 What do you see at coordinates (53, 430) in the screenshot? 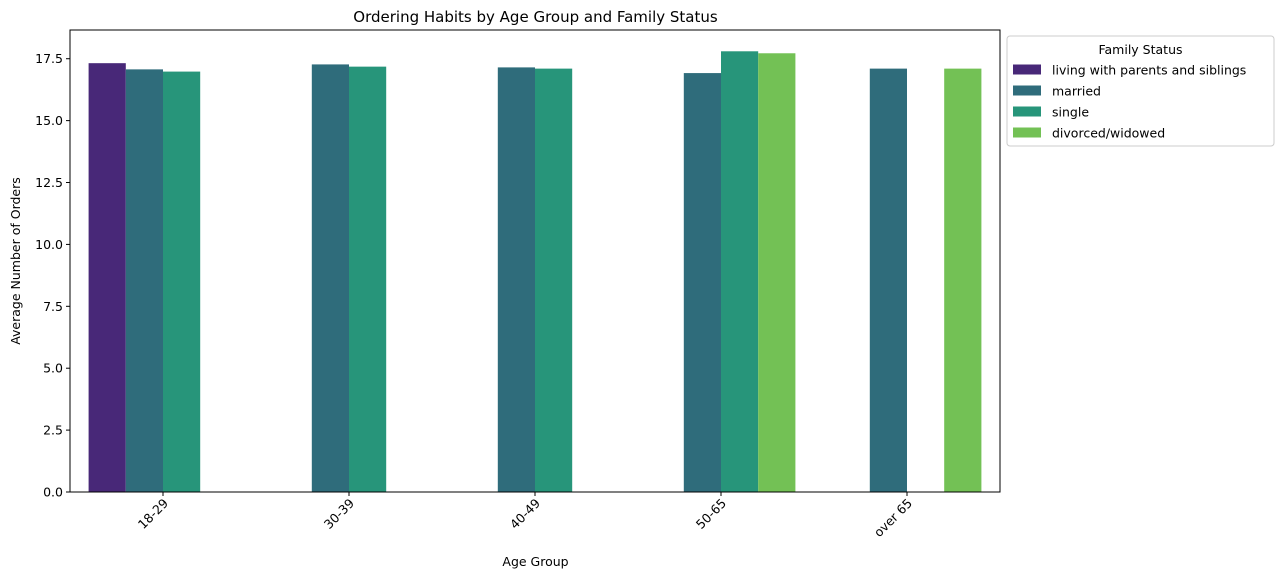
I see `y-tick-label: 2.5` at bounding box center [53, 430].